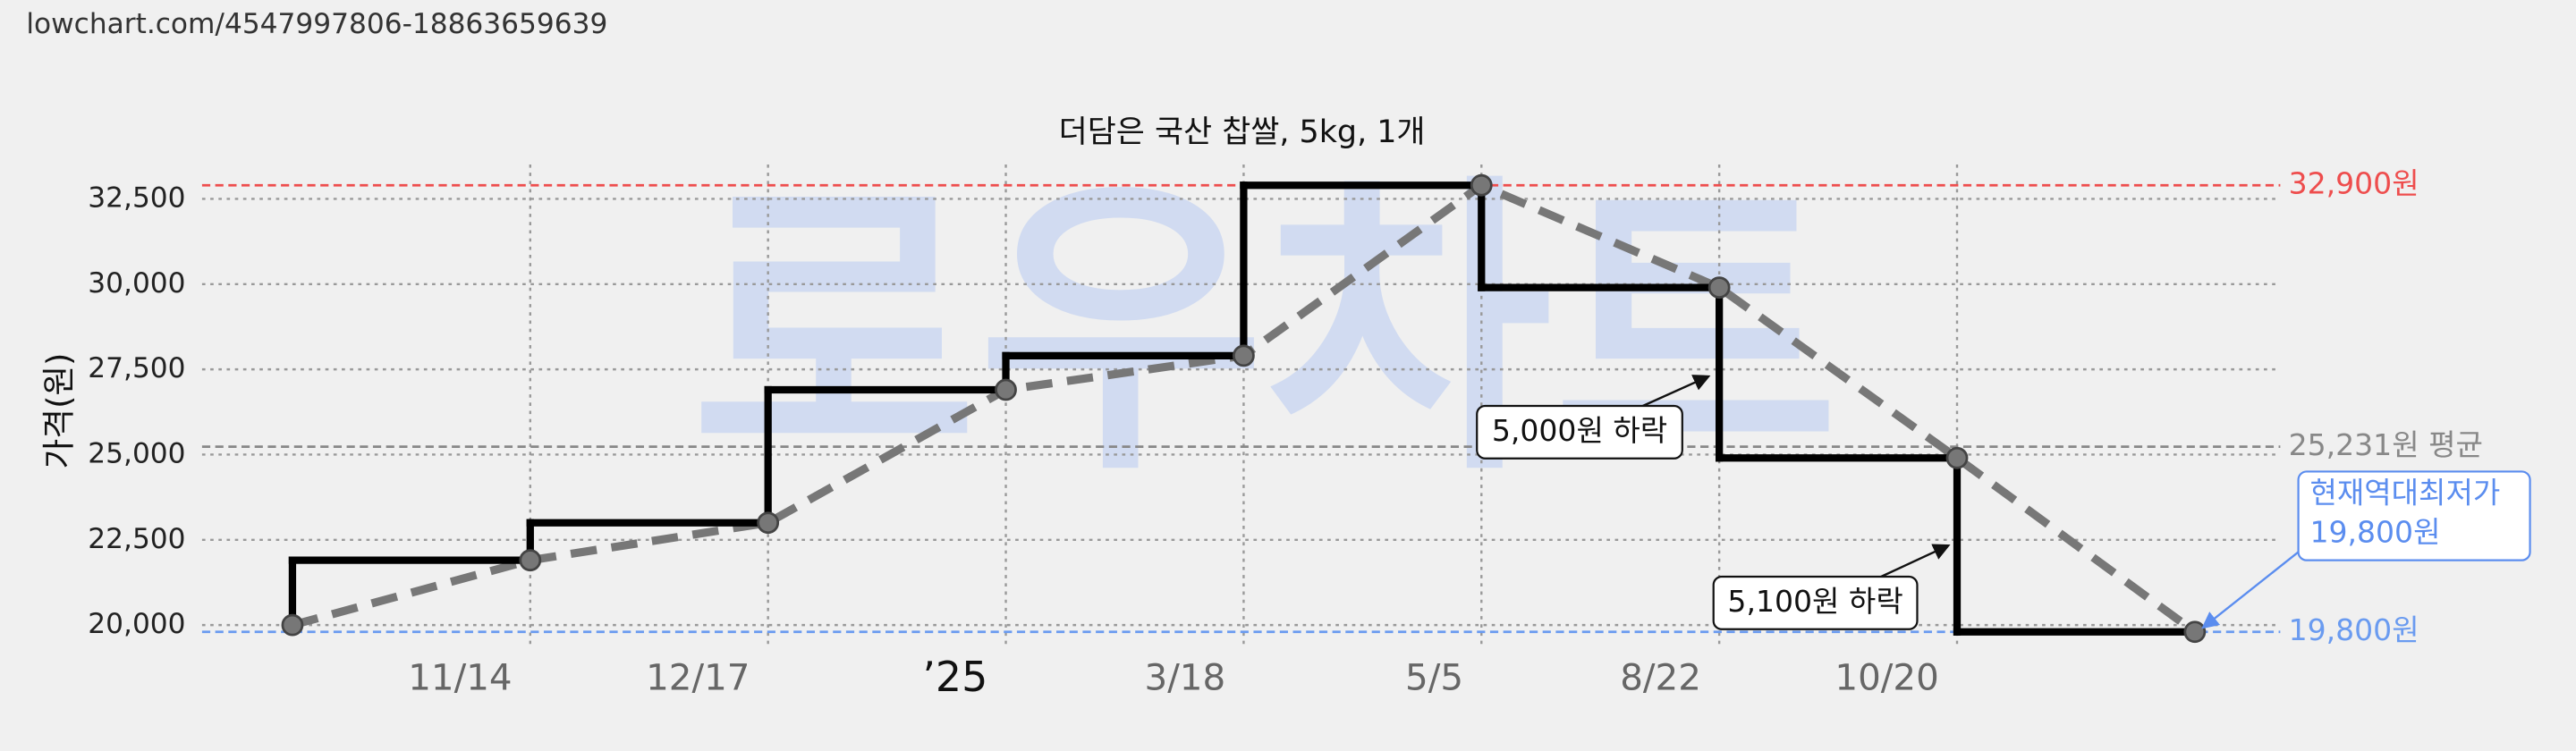 The width and height of the screenshot is (2576, 751). I want to click on y-tick-label: 30,000, so click(136, 283).